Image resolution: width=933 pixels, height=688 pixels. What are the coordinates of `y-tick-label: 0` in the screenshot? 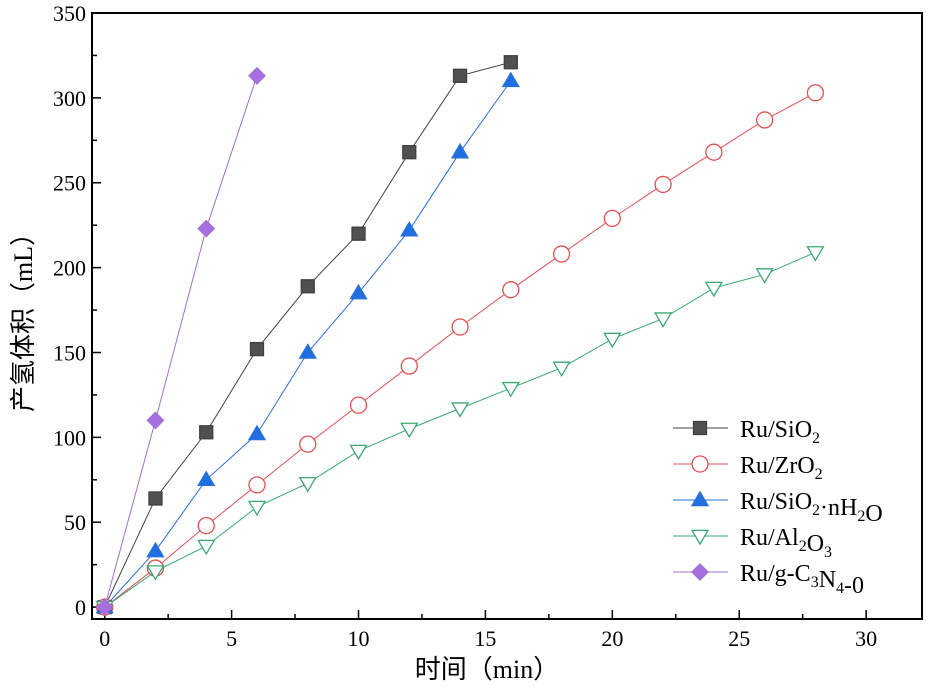 It's located at (80, 607).